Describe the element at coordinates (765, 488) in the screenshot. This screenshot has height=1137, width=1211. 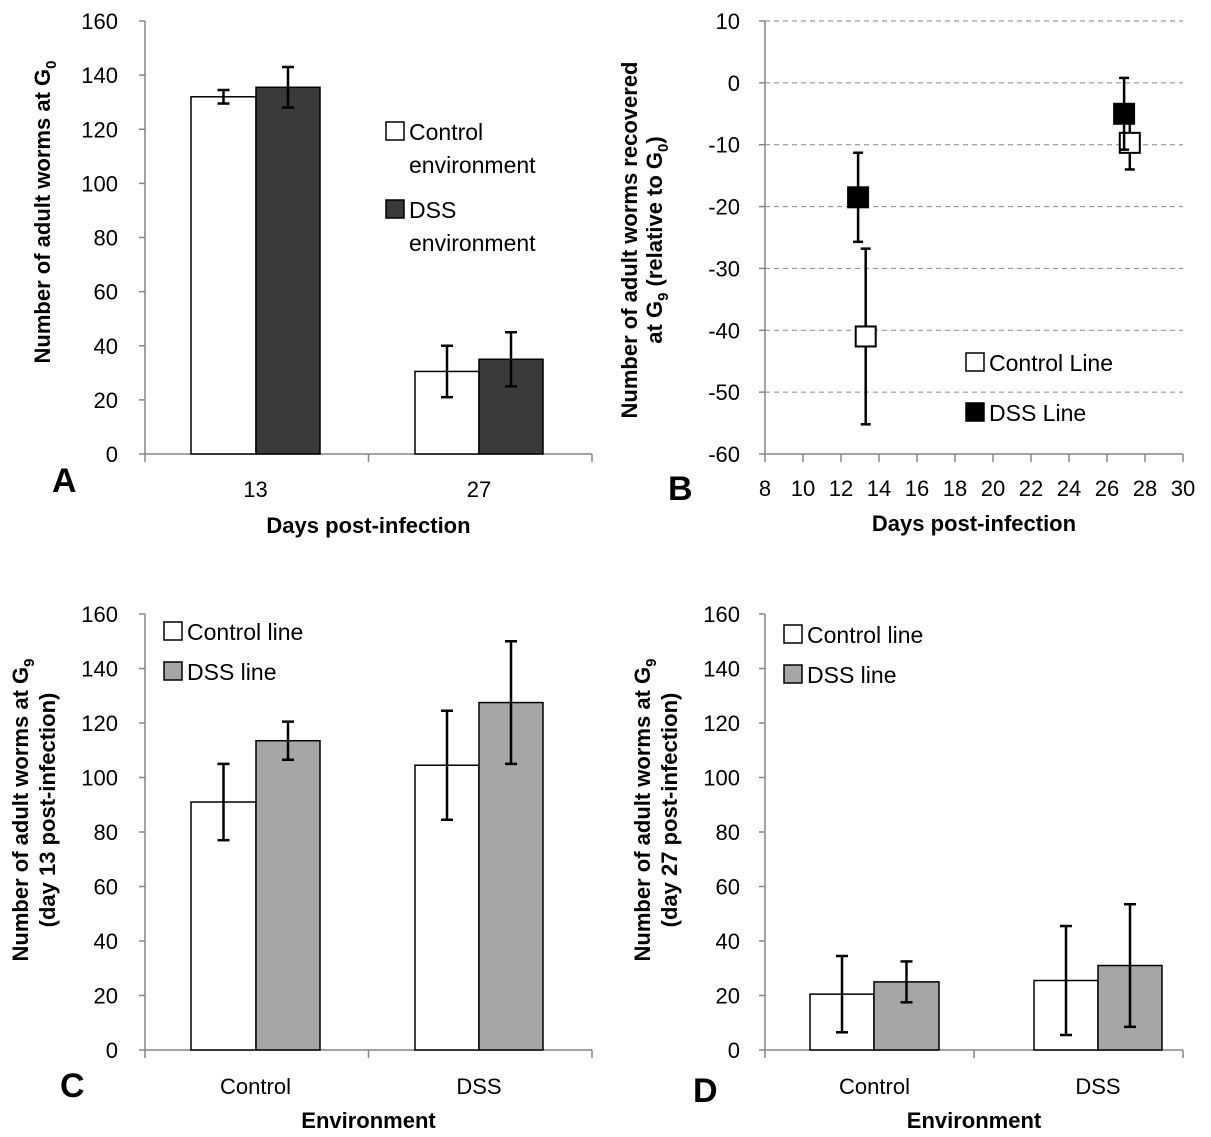
I see `x-tick-label: 8` at that location.